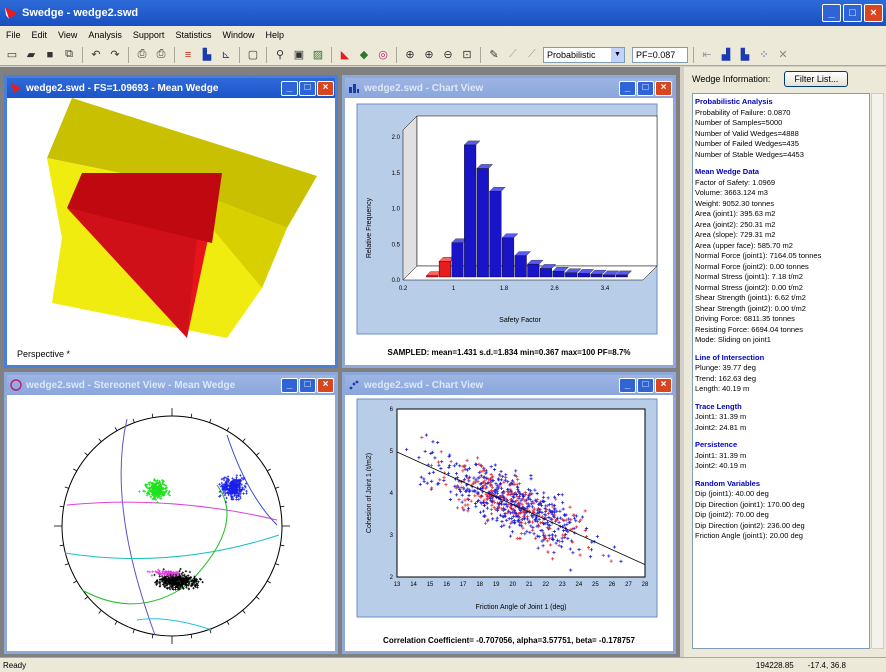 The width and height of the screenshot is (886, 672). What do you see at coordinates (238, 35) in the screenshot?
I see `menu-window: Window` at bounding box center [238, 35].